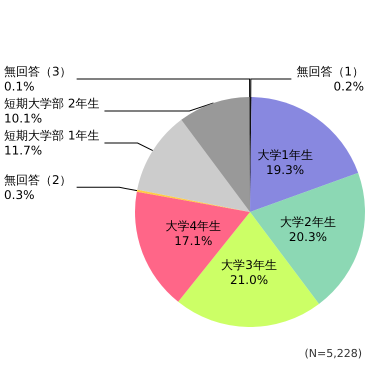 The width and height of the screenshot is (368, 365). What do you see at coordinates (194, 225) in the screenshot?
I see `slice-label: 大学4年生` at bounding box center [194, 225].